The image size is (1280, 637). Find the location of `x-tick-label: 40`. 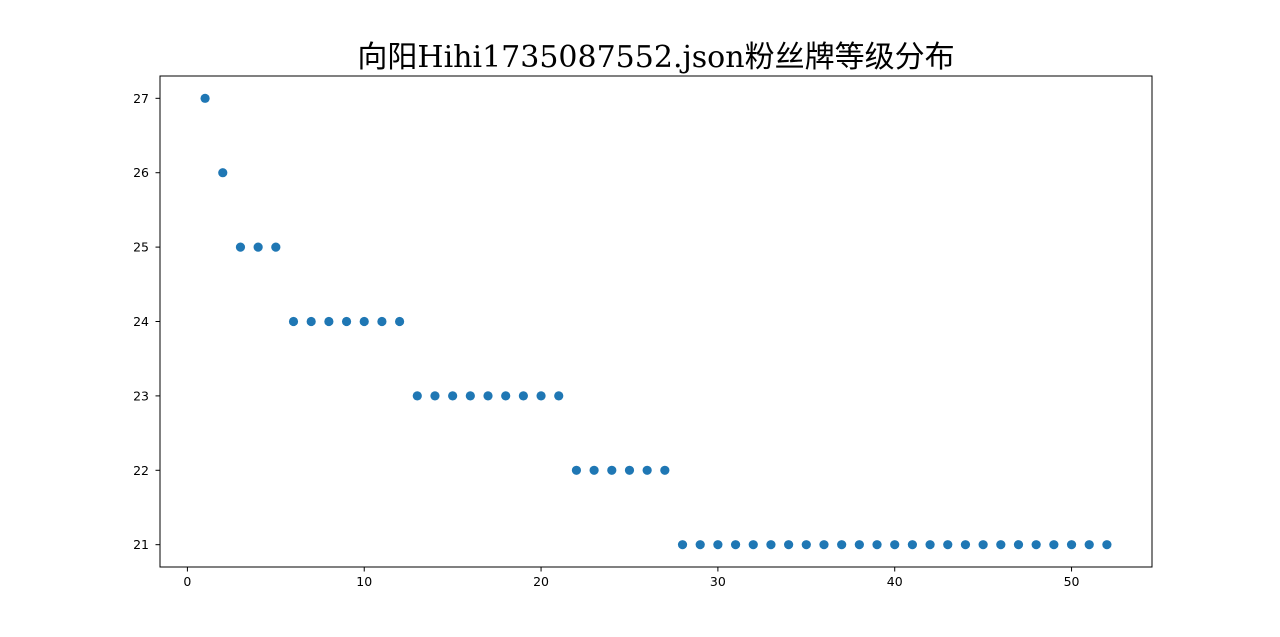

x-tick-label: 40 is located at coordinates (895, 581).